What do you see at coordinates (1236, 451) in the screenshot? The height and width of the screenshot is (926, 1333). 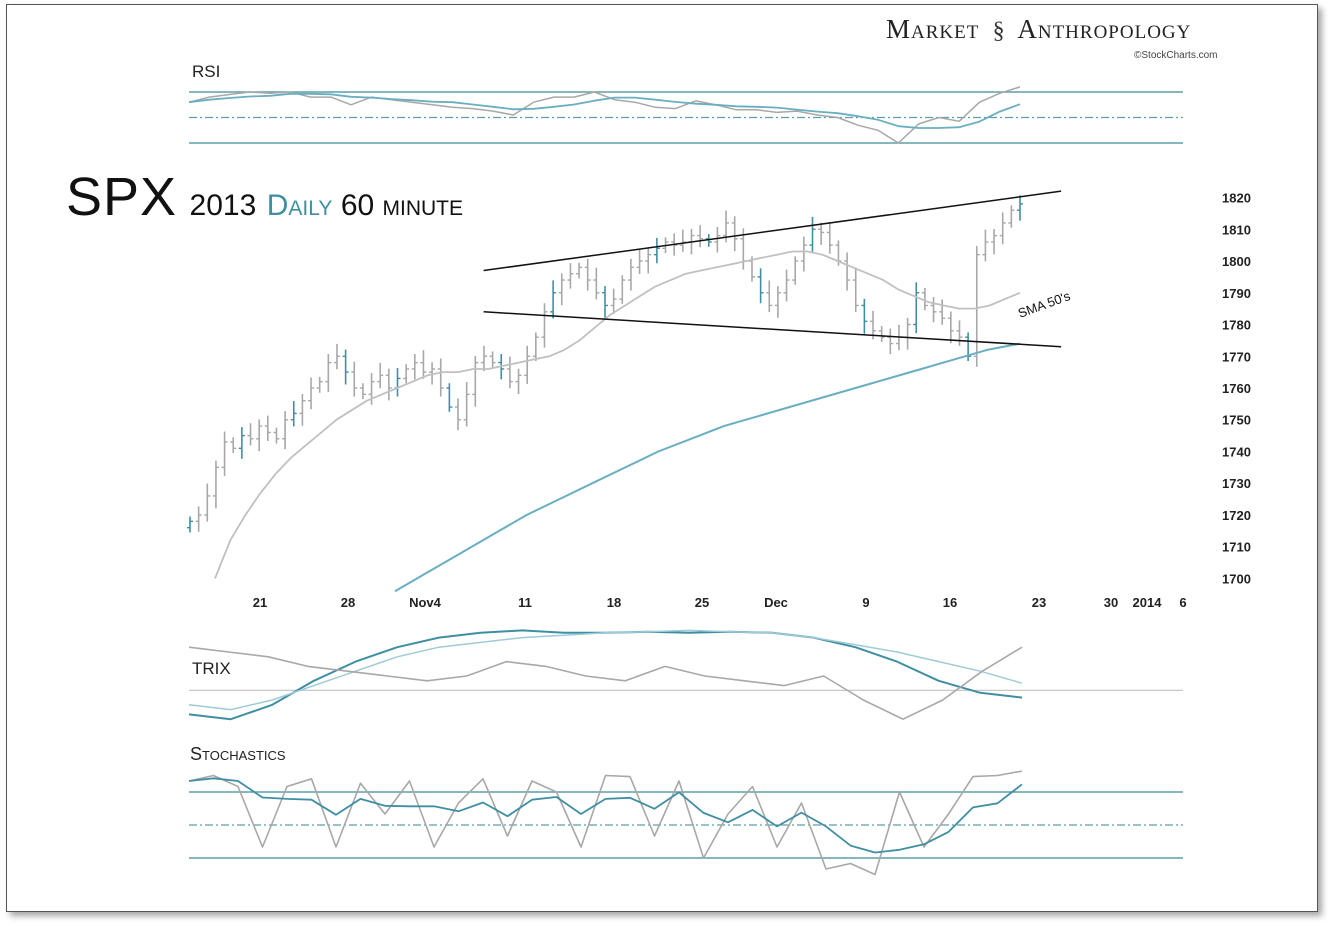 I see `y-tick-label: 1740` at bounding box center [1236, 451].